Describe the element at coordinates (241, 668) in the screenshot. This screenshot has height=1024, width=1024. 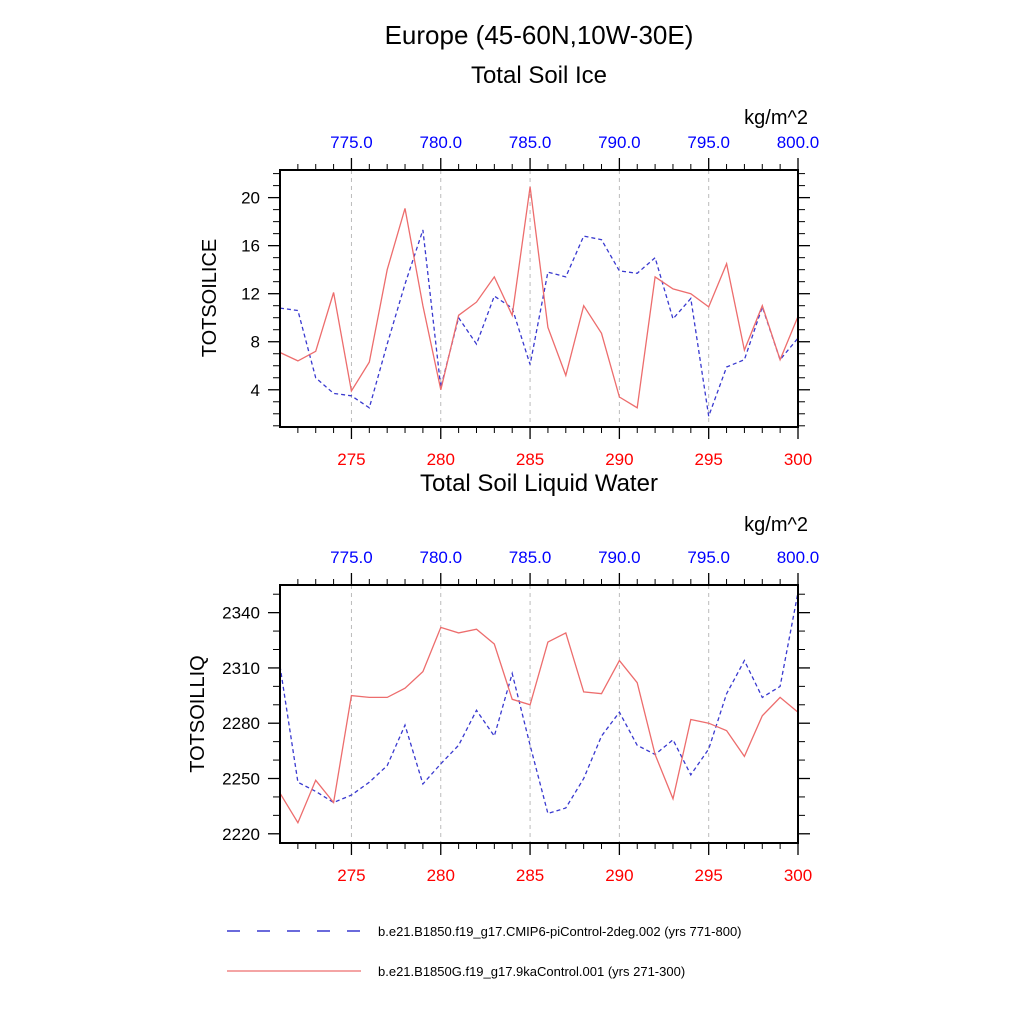
I see `y-tick-label: 2310` at that location.